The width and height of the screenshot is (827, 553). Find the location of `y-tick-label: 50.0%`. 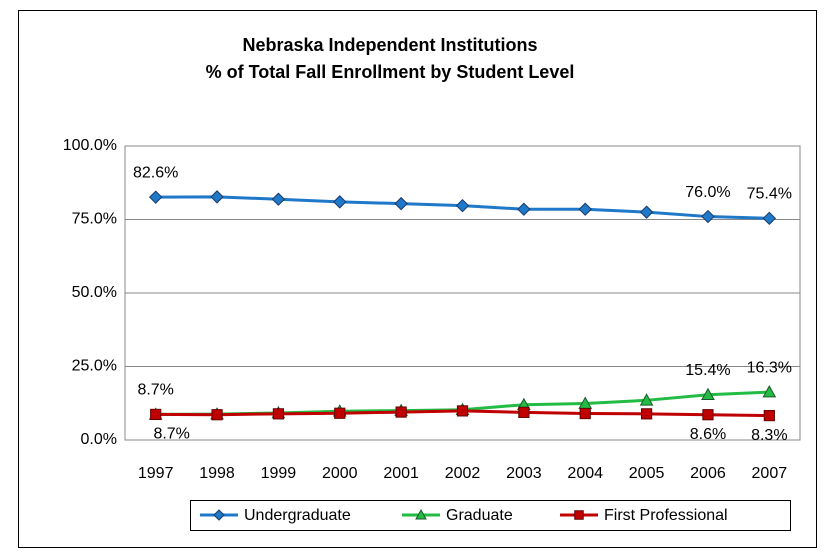

y-tick-label: 50.0% is located at coordinates (94, 292).